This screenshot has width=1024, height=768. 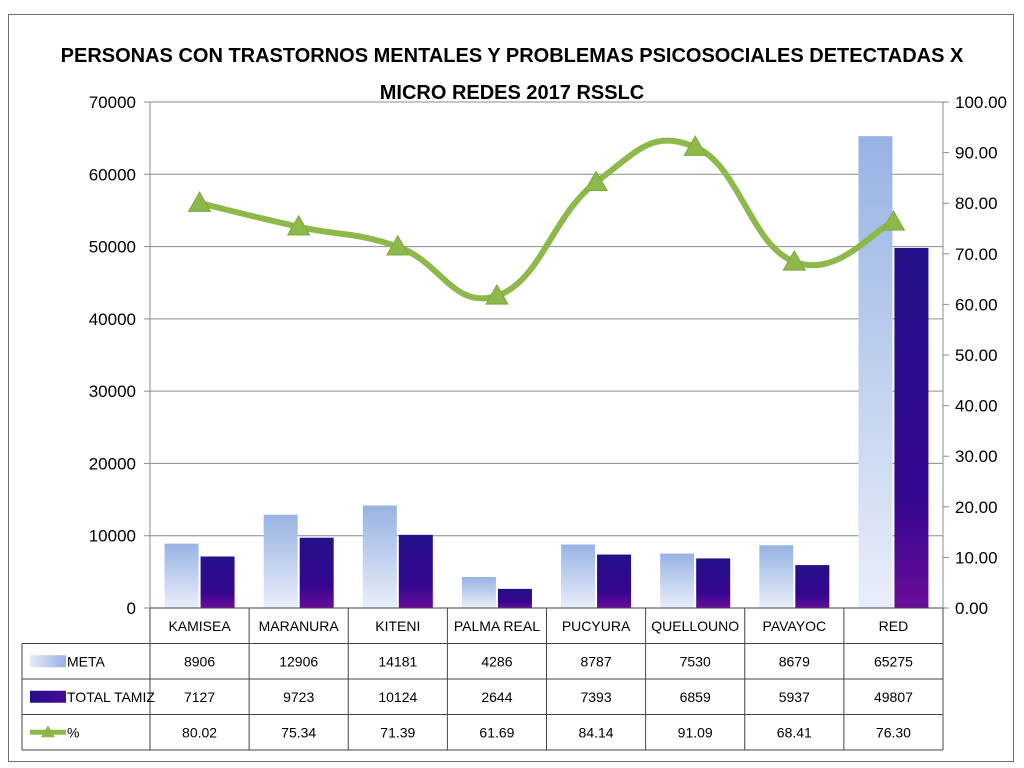 What do you see at coordinates (298, 661) in the screenshot?
I see `table-cell-value: 12906` at bounding box center [298, 661].